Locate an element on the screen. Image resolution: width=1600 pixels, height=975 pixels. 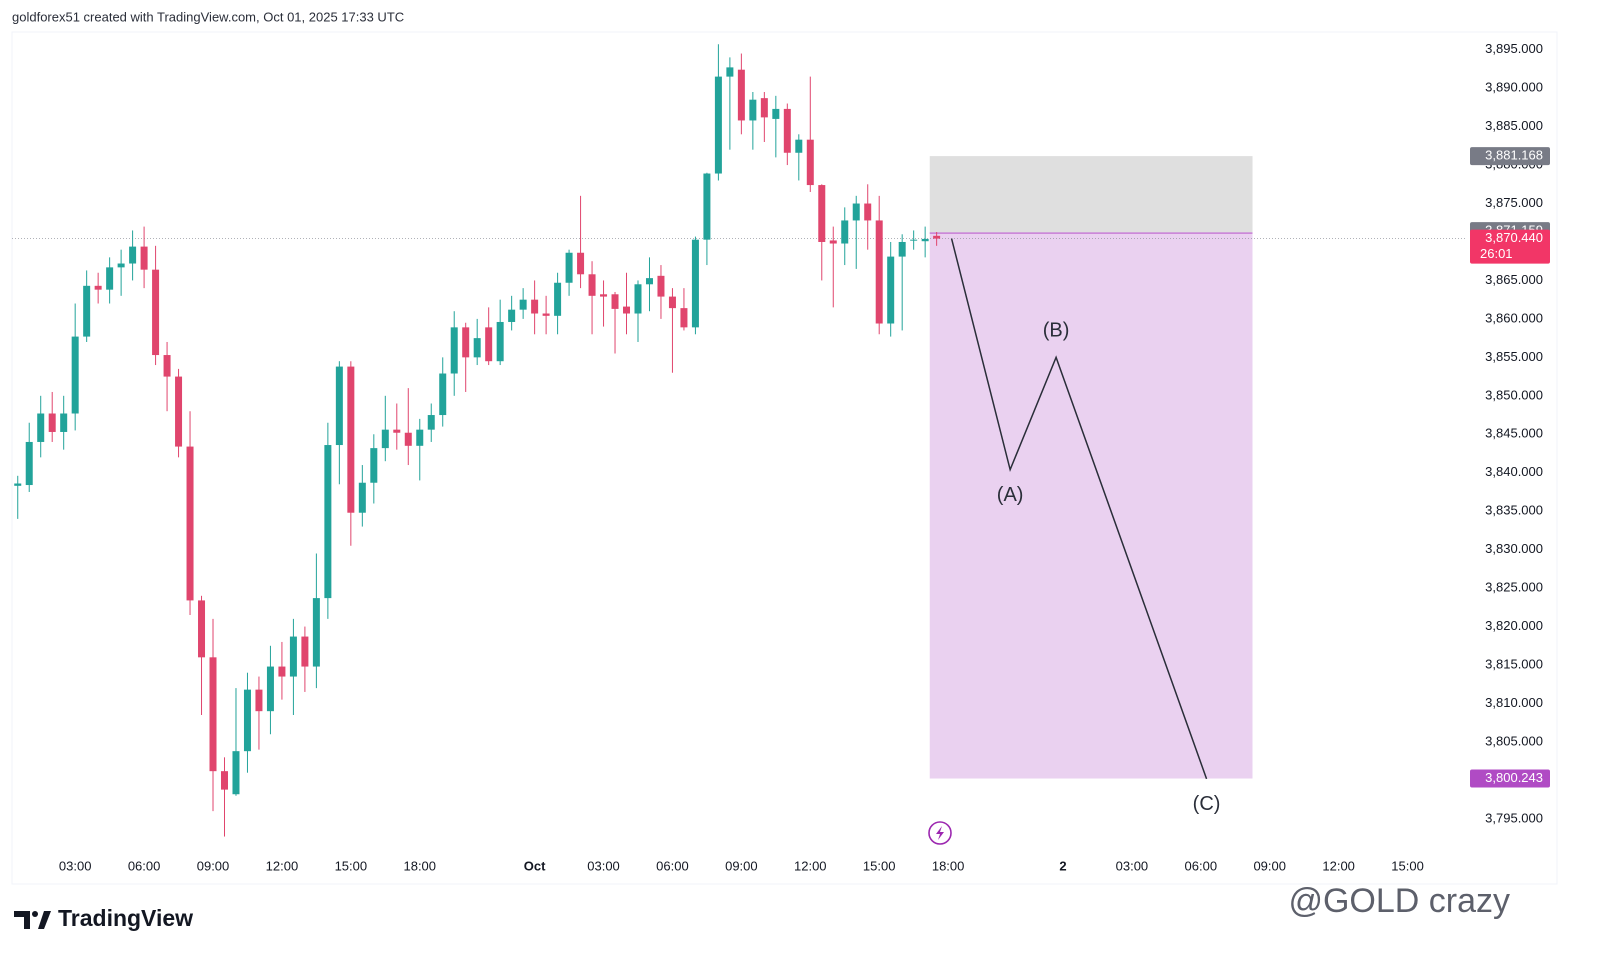
y-tick-label: 3,860.000 is located at coordinates (1514, 317).